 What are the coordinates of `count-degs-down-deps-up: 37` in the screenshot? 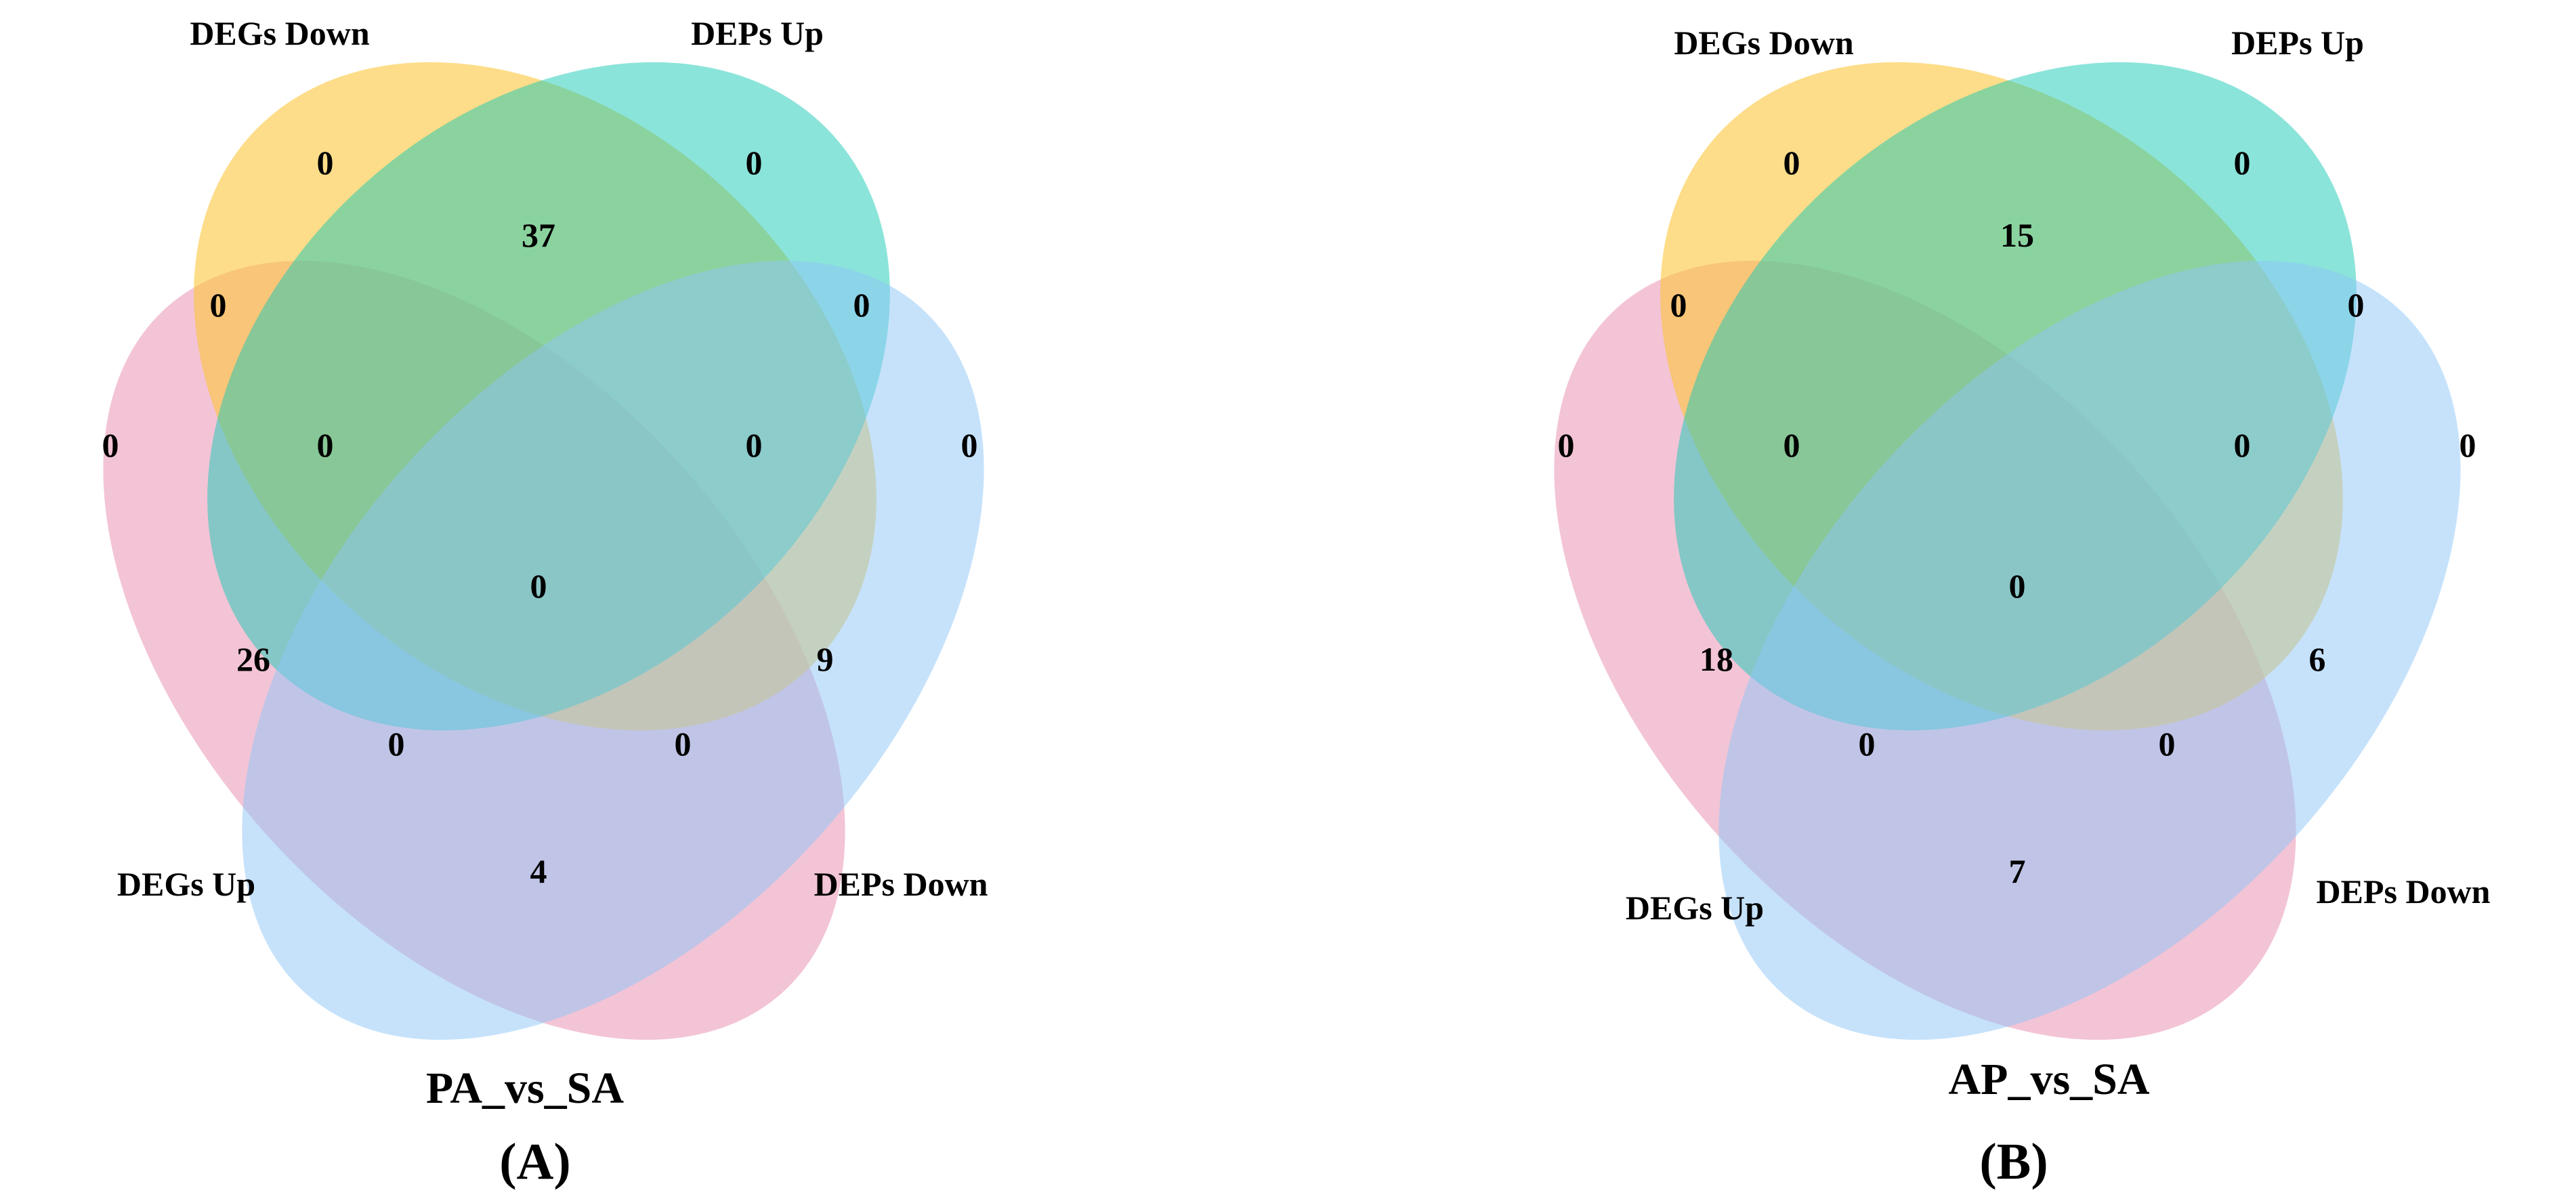 It's located at (538, 235).